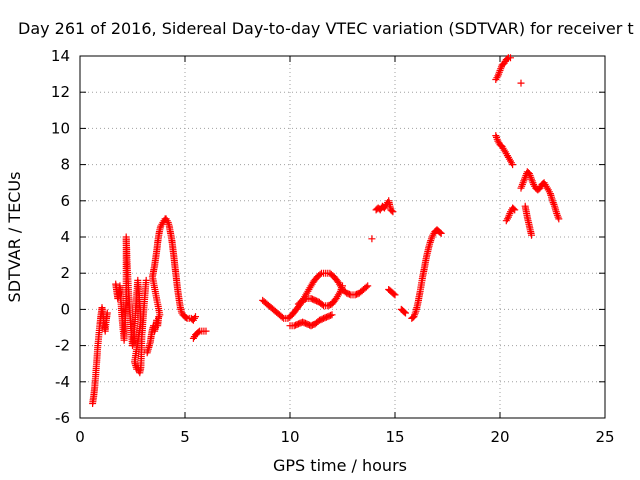 This screenshot has width=640, height=480. I want to click on x-tick-label: 5, so click(185, 437).